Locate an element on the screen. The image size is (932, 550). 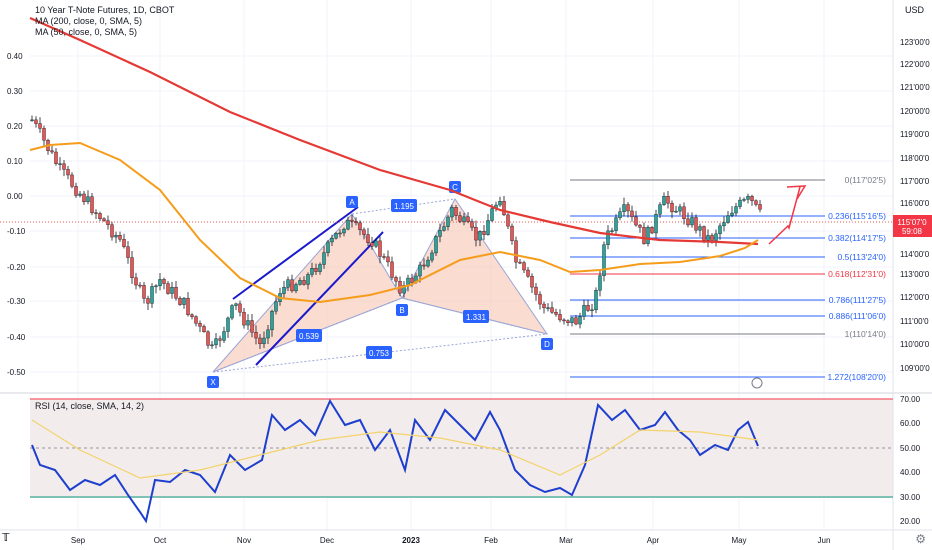
rsi-axis-tick: 20.00 is located at coordinates (910, 521).